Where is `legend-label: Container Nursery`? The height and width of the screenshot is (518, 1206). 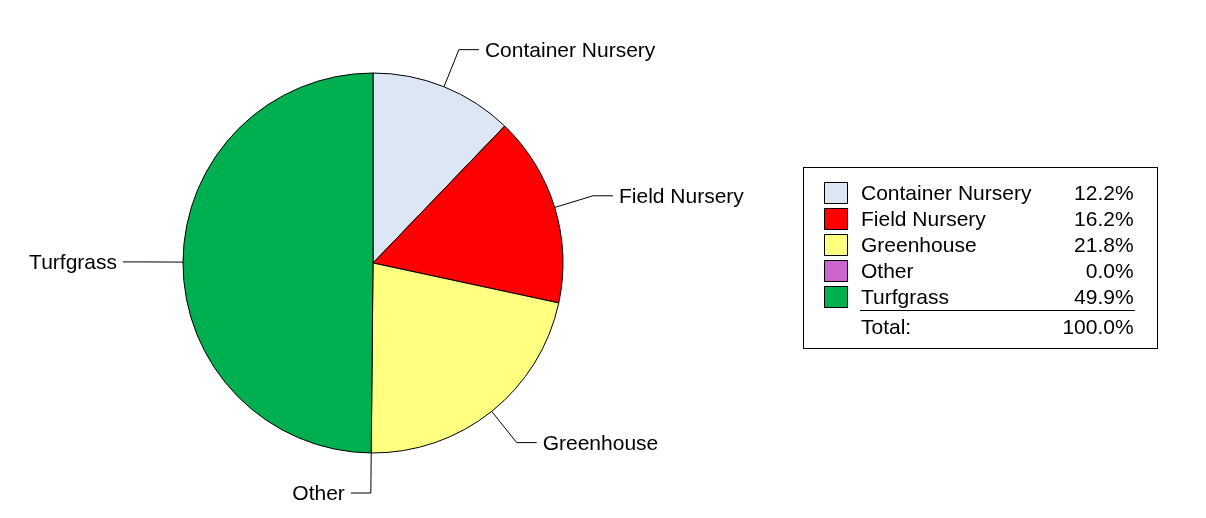
legend-label: Container Nursery is located at coordinates (946, 193).